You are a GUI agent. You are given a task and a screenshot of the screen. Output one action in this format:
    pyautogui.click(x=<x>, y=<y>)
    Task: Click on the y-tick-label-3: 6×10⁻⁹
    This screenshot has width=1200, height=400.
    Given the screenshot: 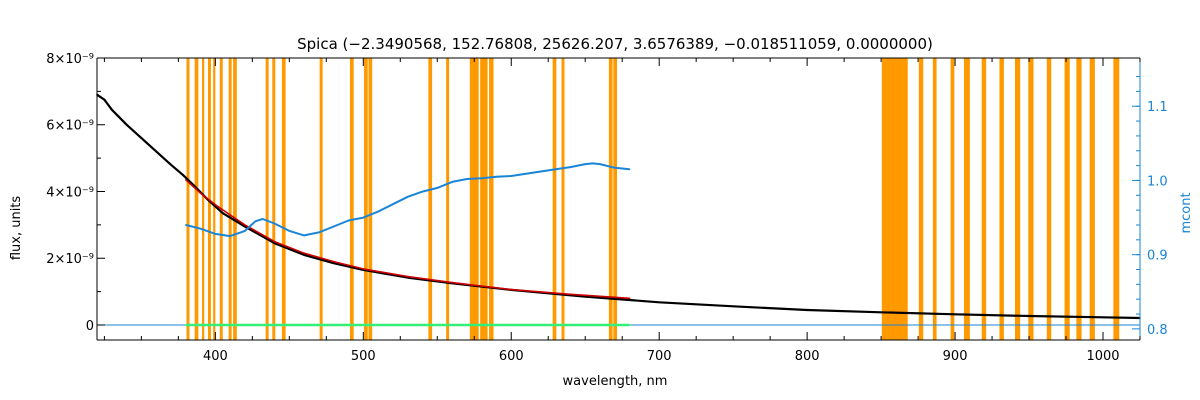 What is the action you would take?
    pyautogui.click(x=70, y=126)
    